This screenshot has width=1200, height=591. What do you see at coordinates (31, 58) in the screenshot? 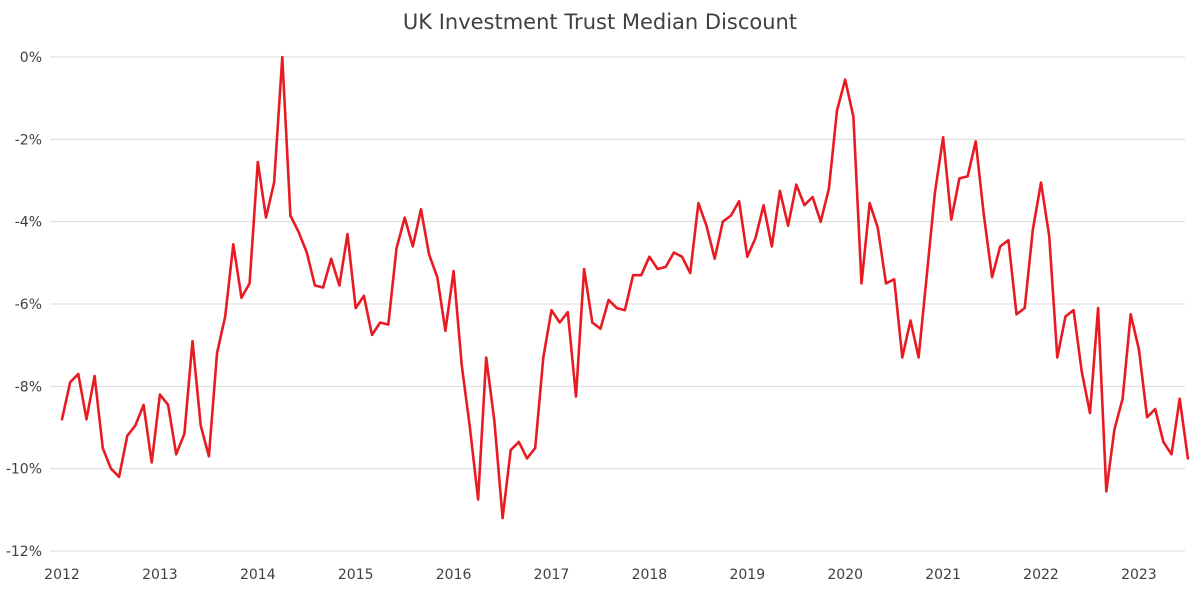
I see `y-tick-label: 0%` at bounding box center [31, 58].